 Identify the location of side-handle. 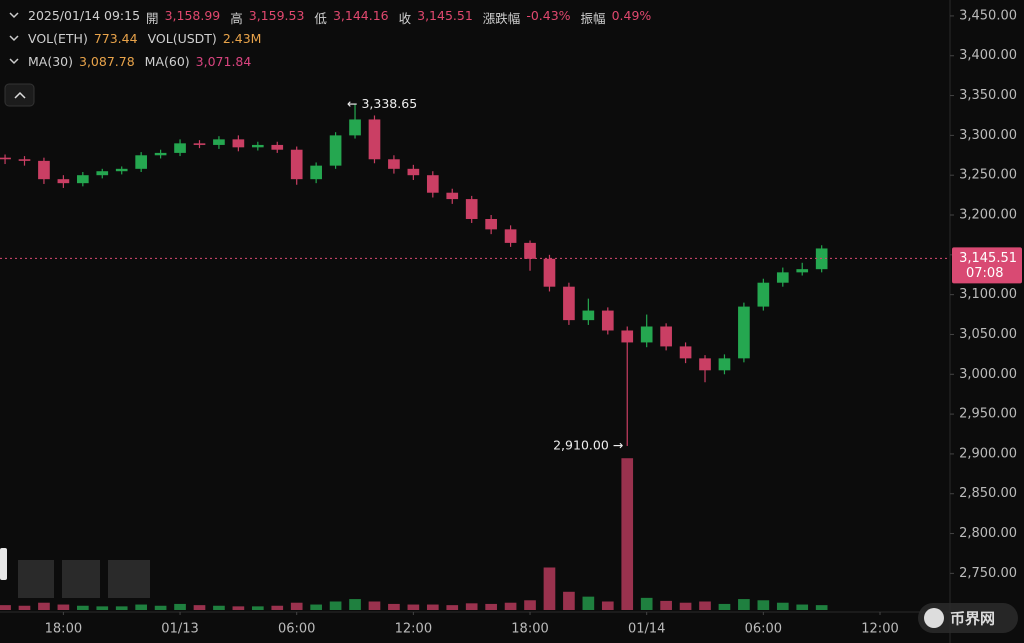
(3, 564).